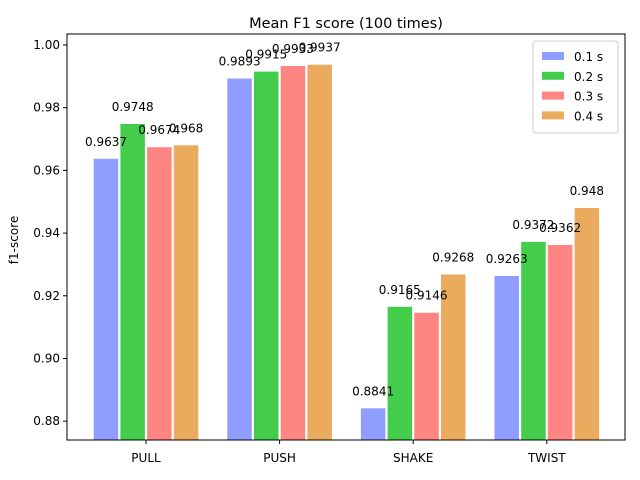  I want to click on data-label: 0.8841, so click(373, 391).